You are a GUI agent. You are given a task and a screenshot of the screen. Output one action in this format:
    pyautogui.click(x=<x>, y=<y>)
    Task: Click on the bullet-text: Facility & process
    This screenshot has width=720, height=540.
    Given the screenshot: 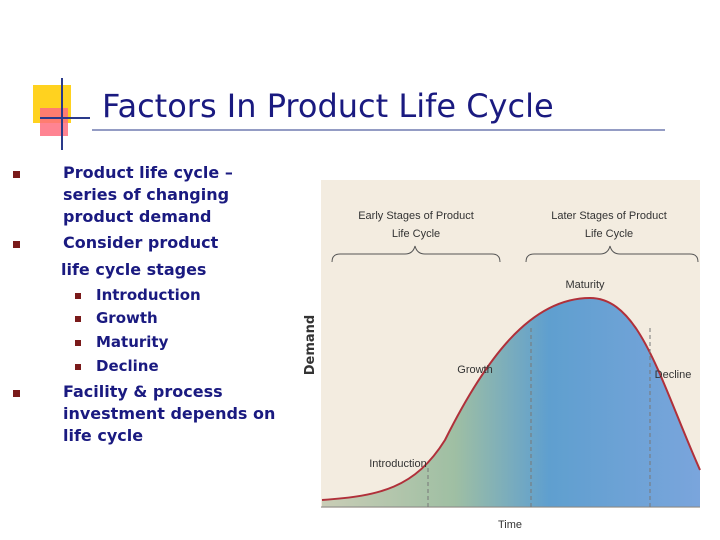 What is the action you would take?
    pyautogui.click(x=143, y=391)
    